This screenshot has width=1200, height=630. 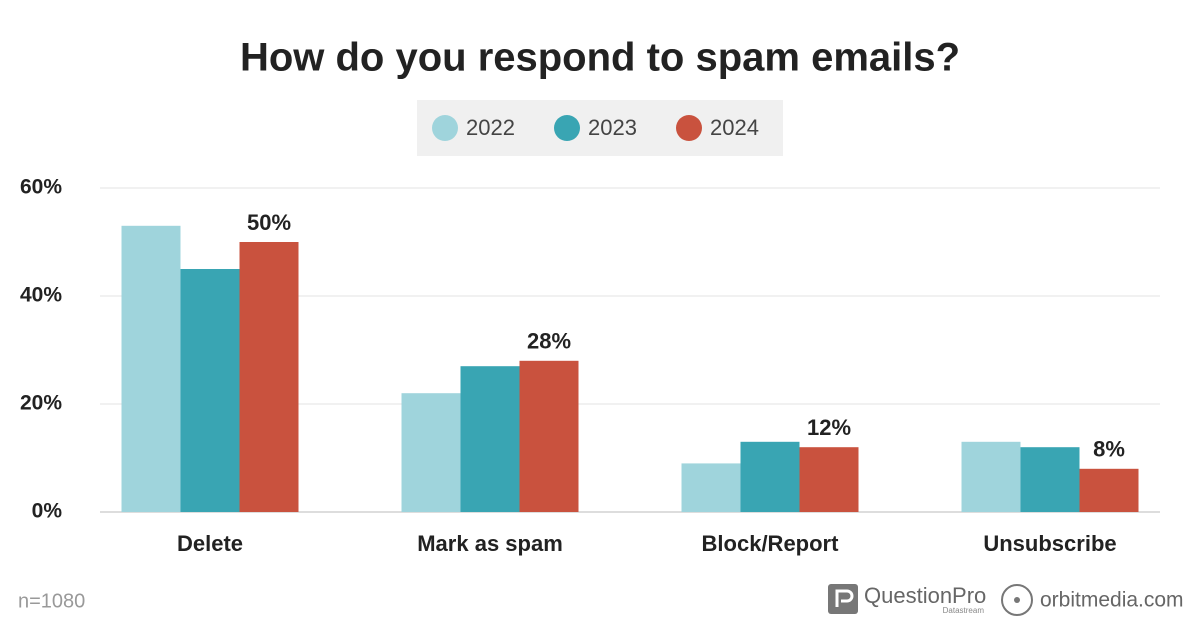 I want to click on legend-box, so click(x=600, y=128).